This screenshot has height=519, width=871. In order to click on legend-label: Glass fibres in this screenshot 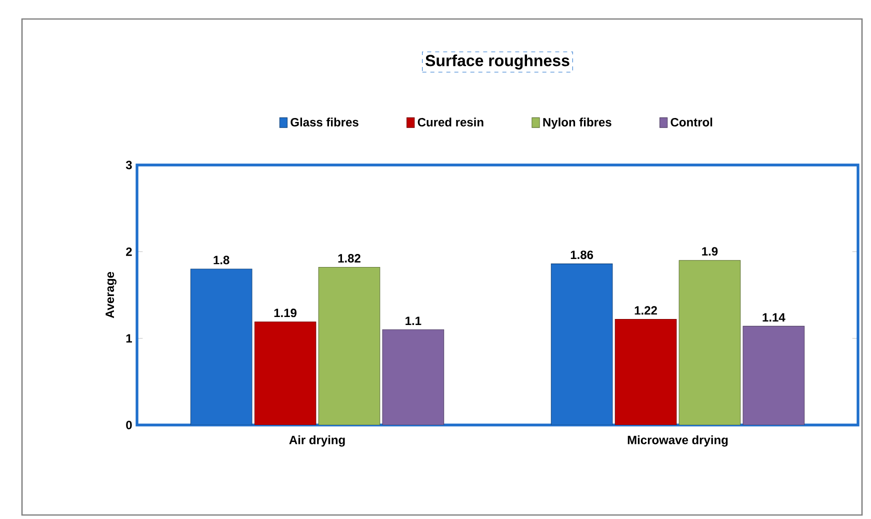, I will do `click(324, 122)`.